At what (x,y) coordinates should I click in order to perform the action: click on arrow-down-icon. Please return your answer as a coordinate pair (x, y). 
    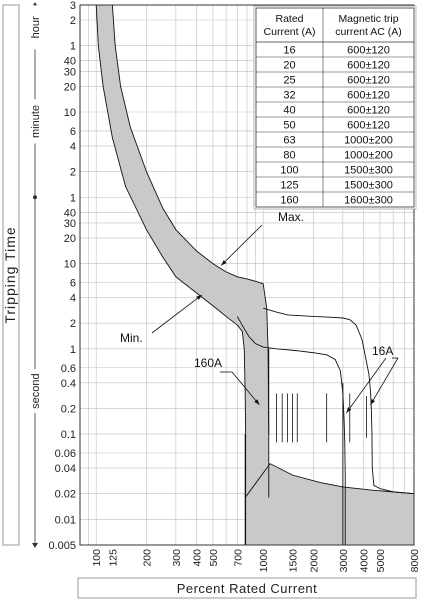
    Looking at the image, I should click on (35, 545).